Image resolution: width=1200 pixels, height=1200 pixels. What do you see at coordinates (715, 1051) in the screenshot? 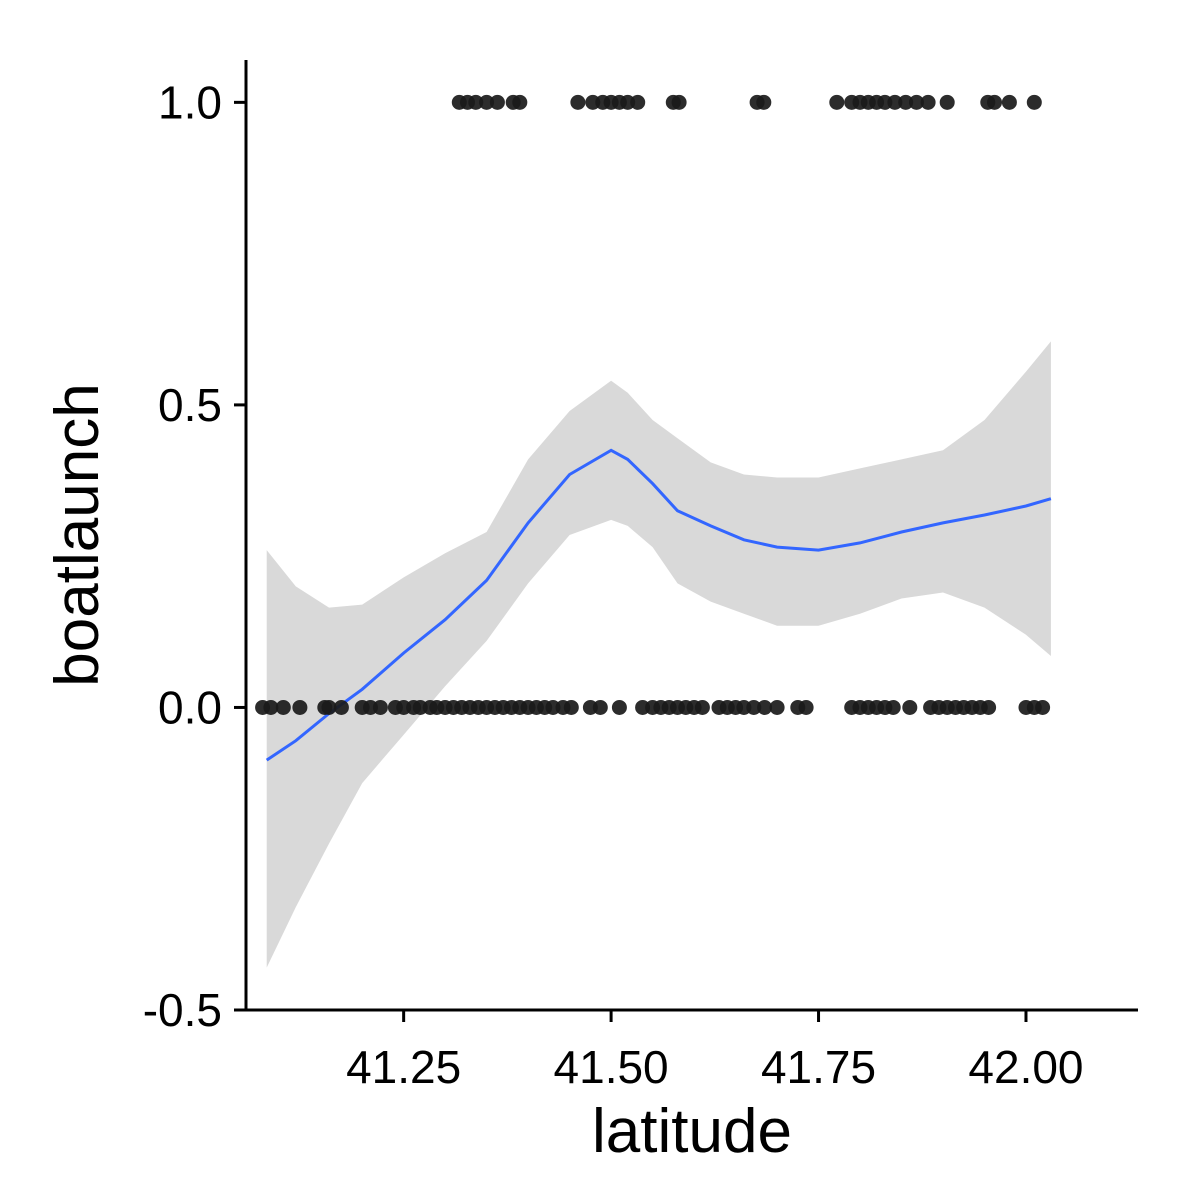
I see `x-axis-ticks: 41.25 41.50 41.75 42.00` at bounding box center [715, 1051].